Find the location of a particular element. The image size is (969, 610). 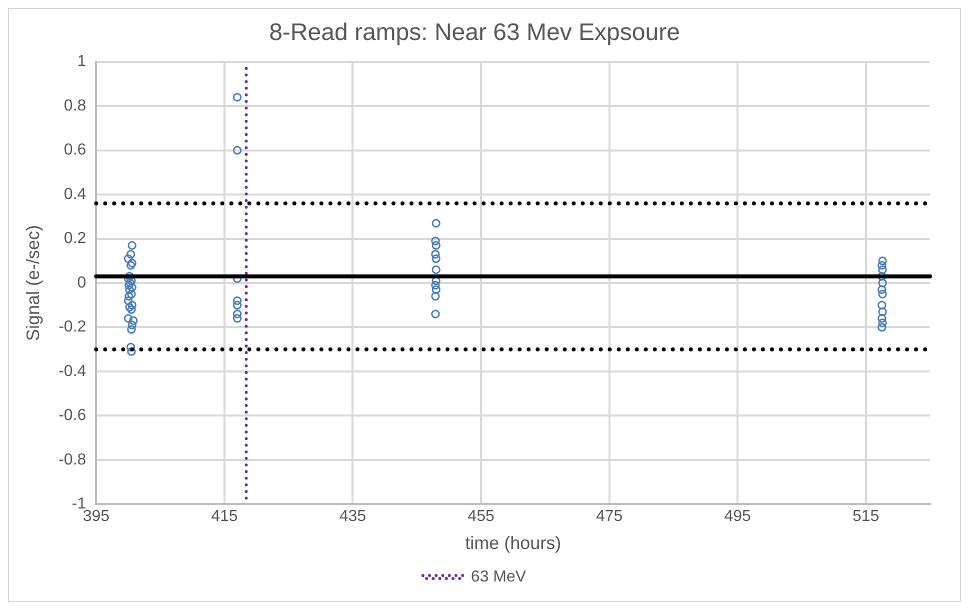

x-tick-label: 395 is located at coordinates (96, 517).